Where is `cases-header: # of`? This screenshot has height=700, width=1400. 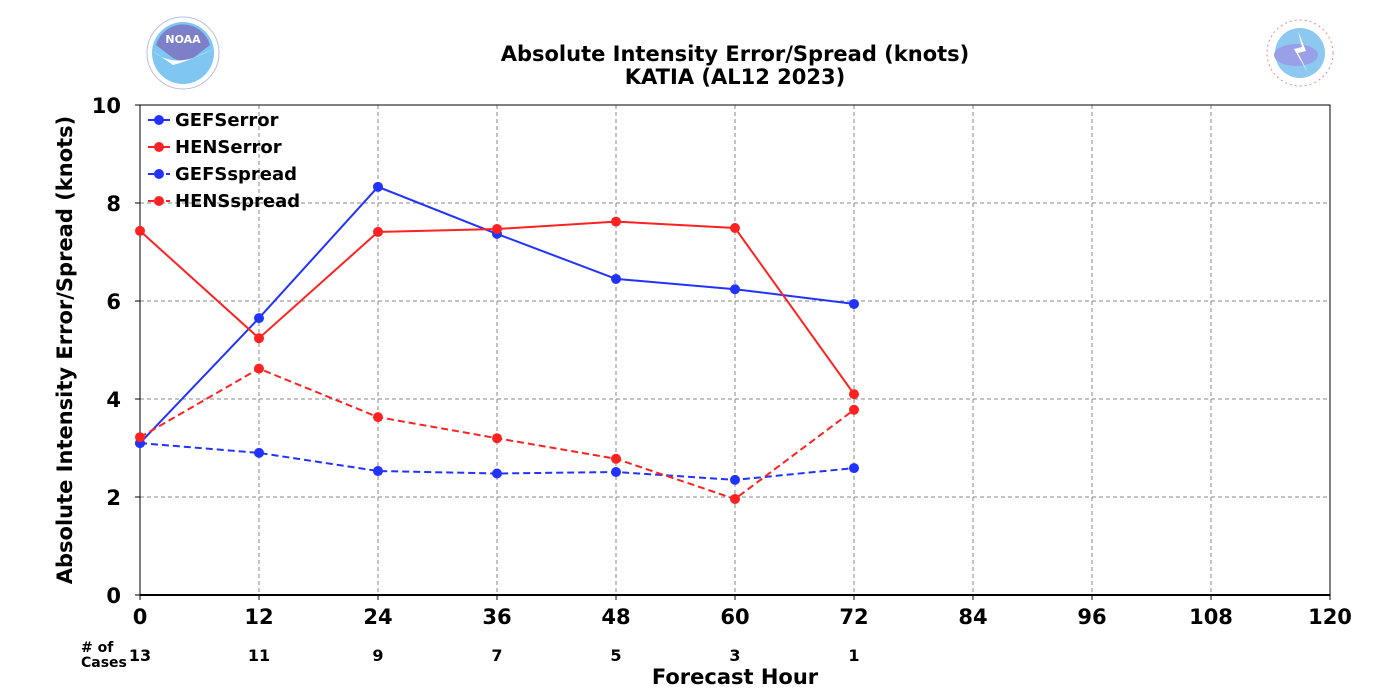 cases-header: # of is located at coordinates (97, 648).